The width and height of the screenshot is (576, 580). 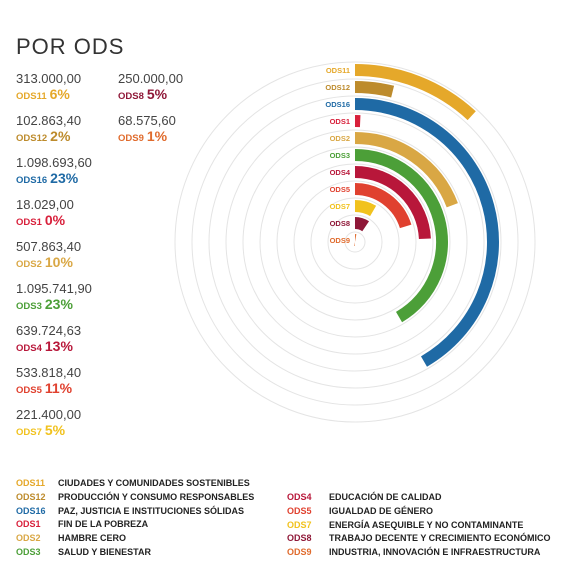 I want to click on legend-name: HAMBRE CERO, so click(x=92, y=538).